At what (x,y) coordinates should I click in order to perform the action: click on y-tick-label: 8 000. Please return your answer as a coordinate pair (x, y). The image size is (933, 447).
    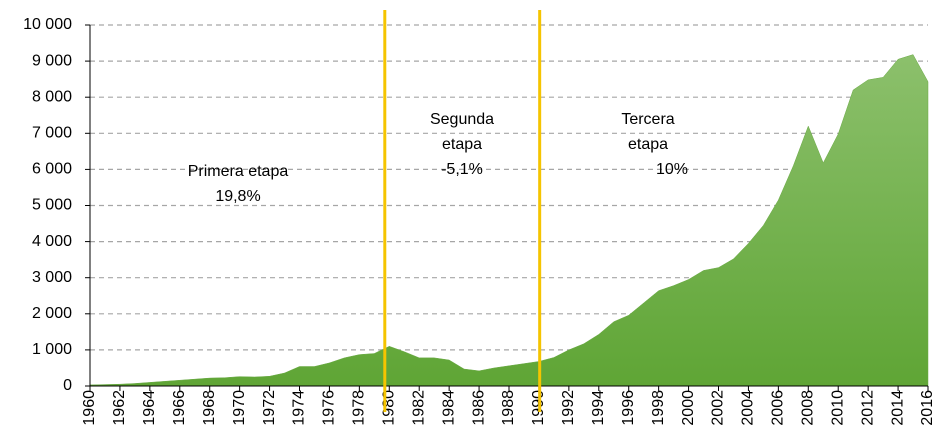
    Looking at the image, I should click on (52, 96).